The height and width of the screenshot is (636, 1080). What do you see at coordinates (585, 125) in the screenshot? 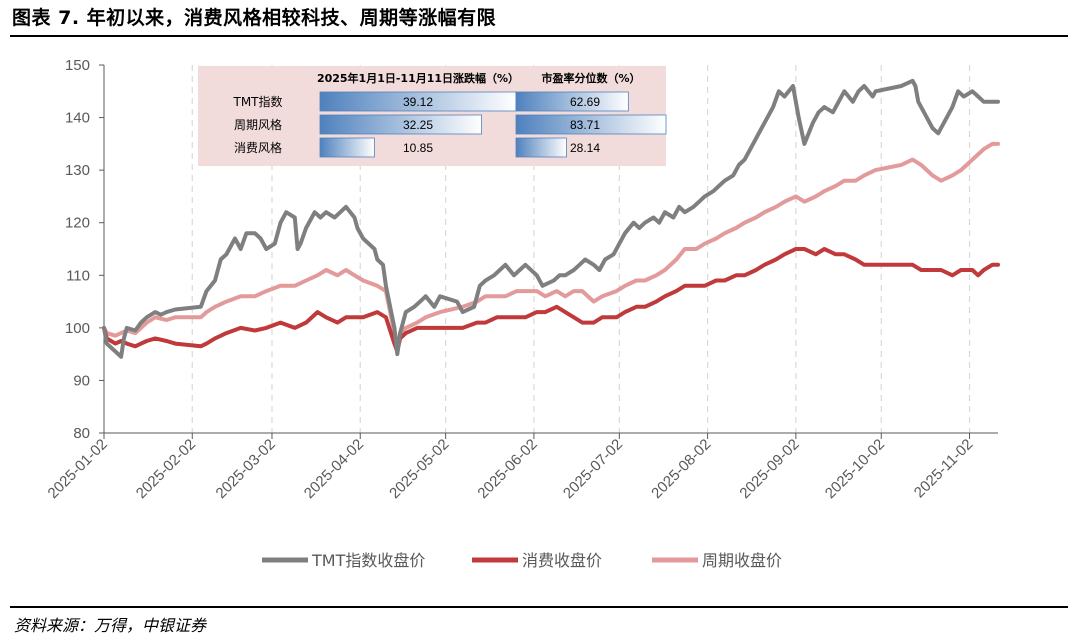
I see `pe-value: 83.71` at bounding box center [585, 125].